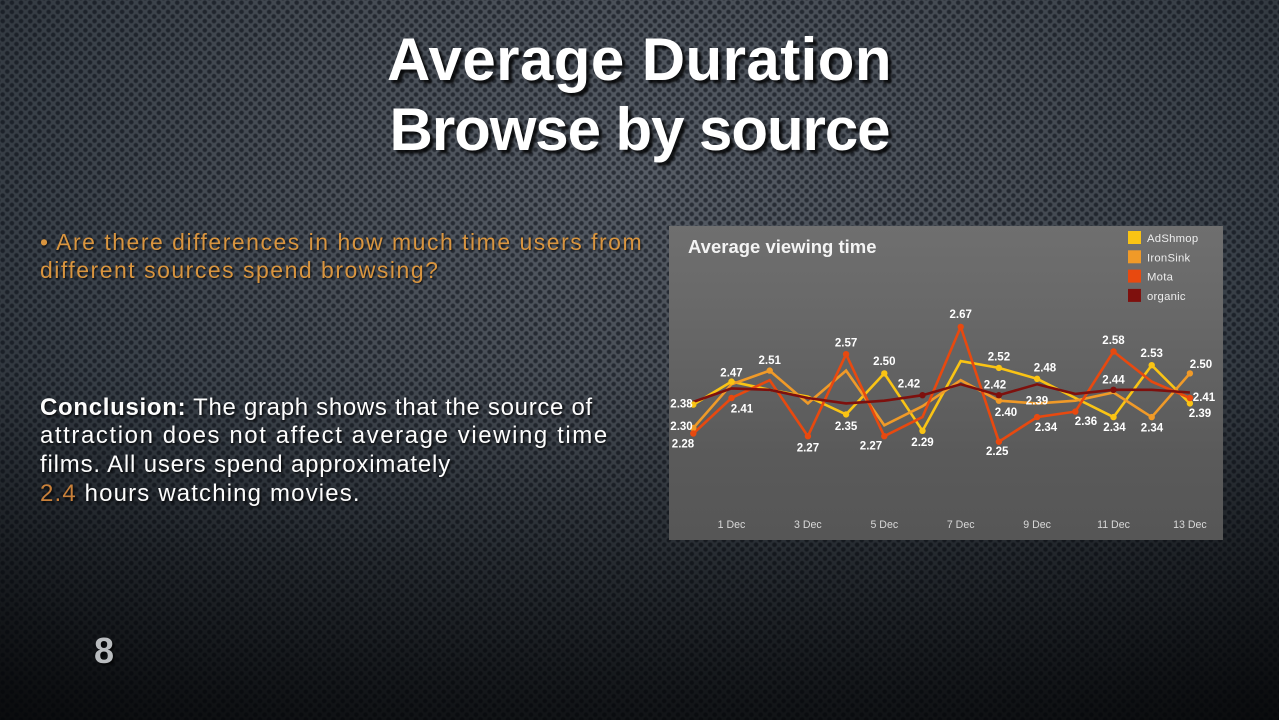 Image resolution: width=1279 pixels, height=720 pixels. Describe the element at coordinates (999, 358) in the screenshot. I see `svg-text: 2.52` at that location.